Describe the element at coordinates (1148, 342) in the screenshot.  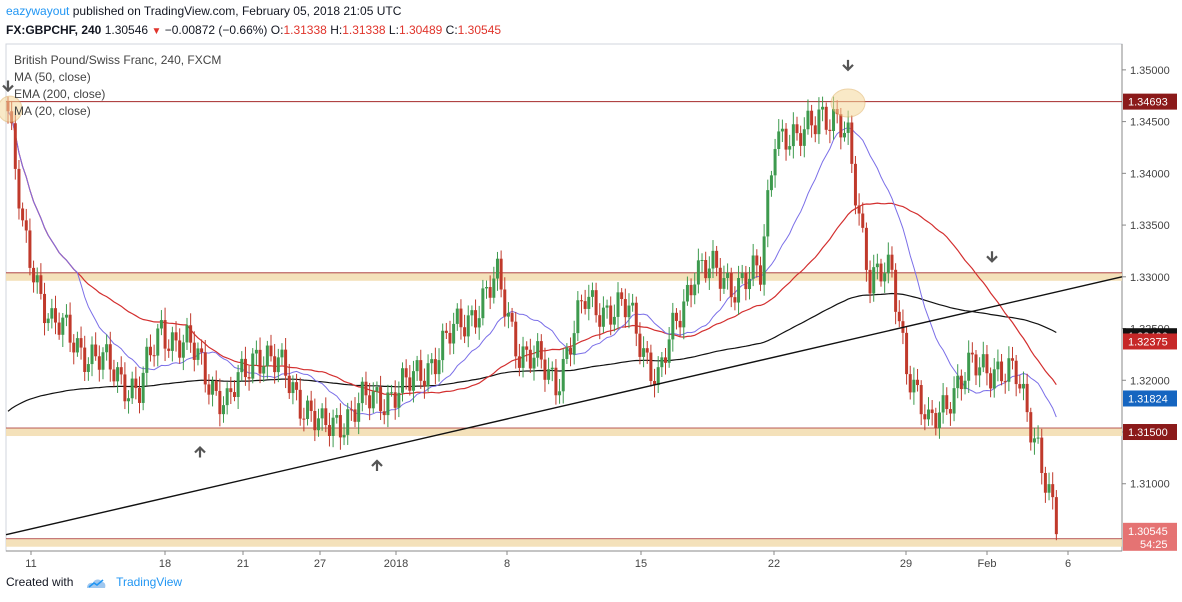
I see `price-label-text: 1.32375` at that location.